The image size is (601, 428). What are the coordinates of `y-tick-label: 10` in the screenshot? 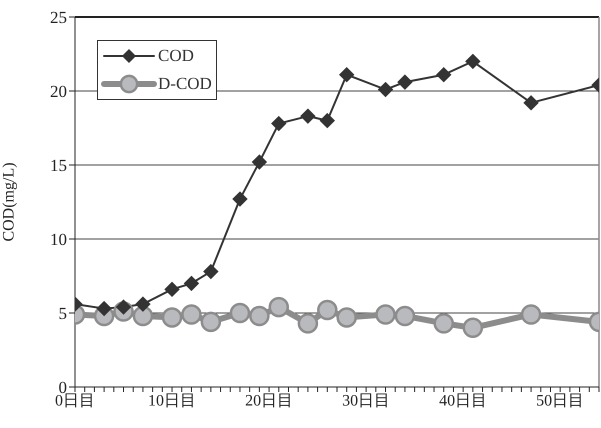 It's located at (58, 240).